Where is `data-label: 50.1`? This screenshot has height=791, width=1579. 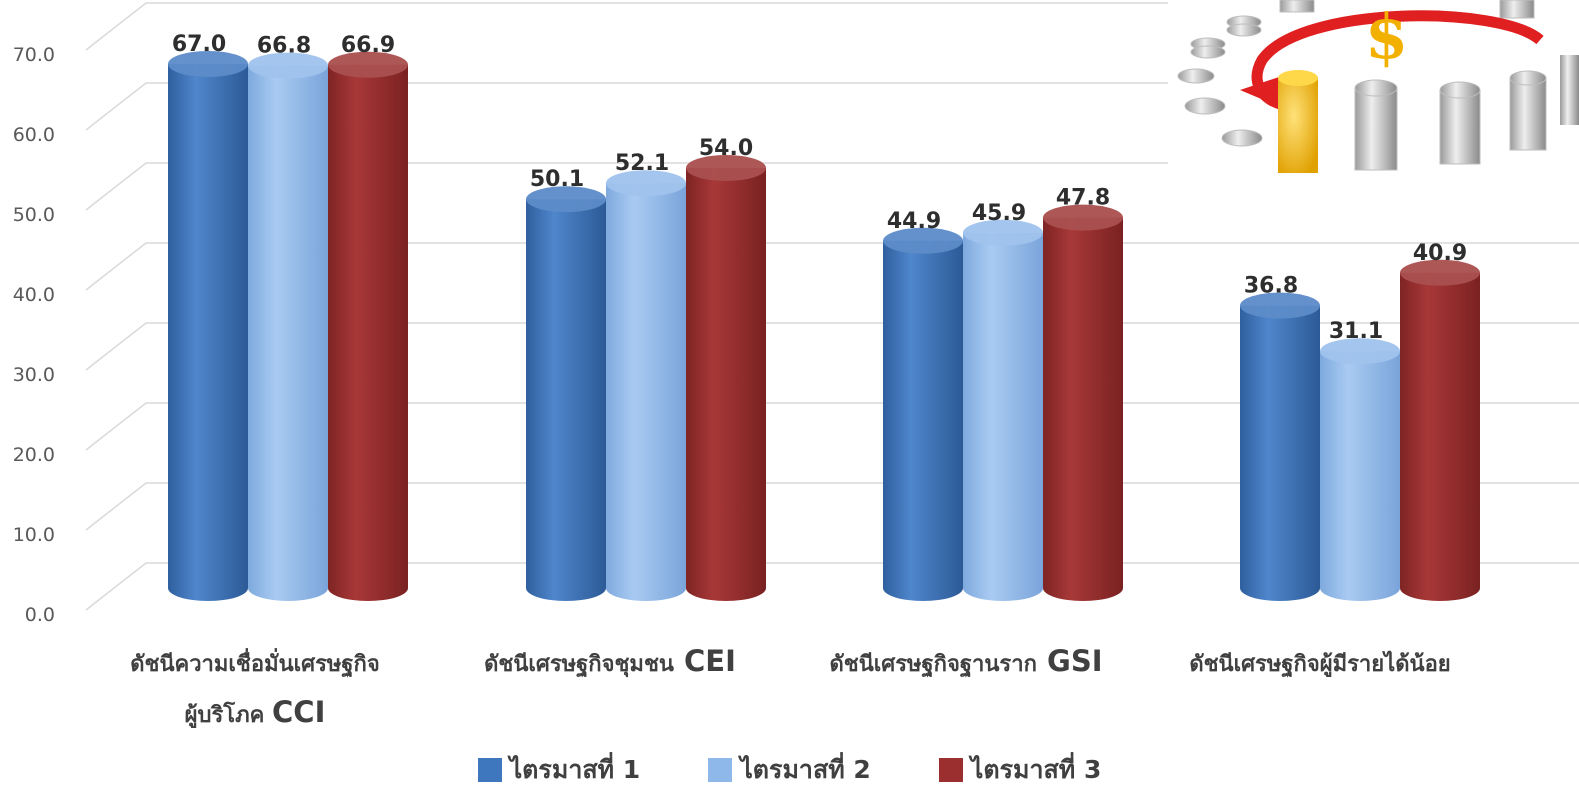
data-label: 50.1 is located at coordinates (557, 179).